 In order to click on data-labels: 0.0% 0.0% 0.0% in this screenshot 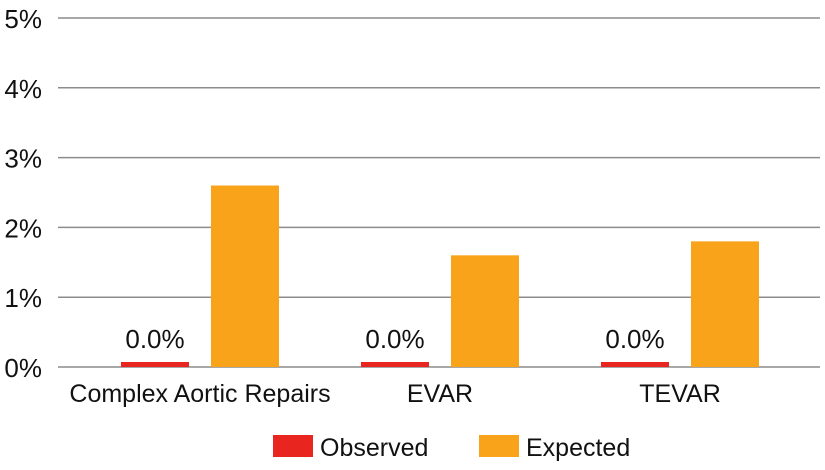, I will do `click(394, 339)`.